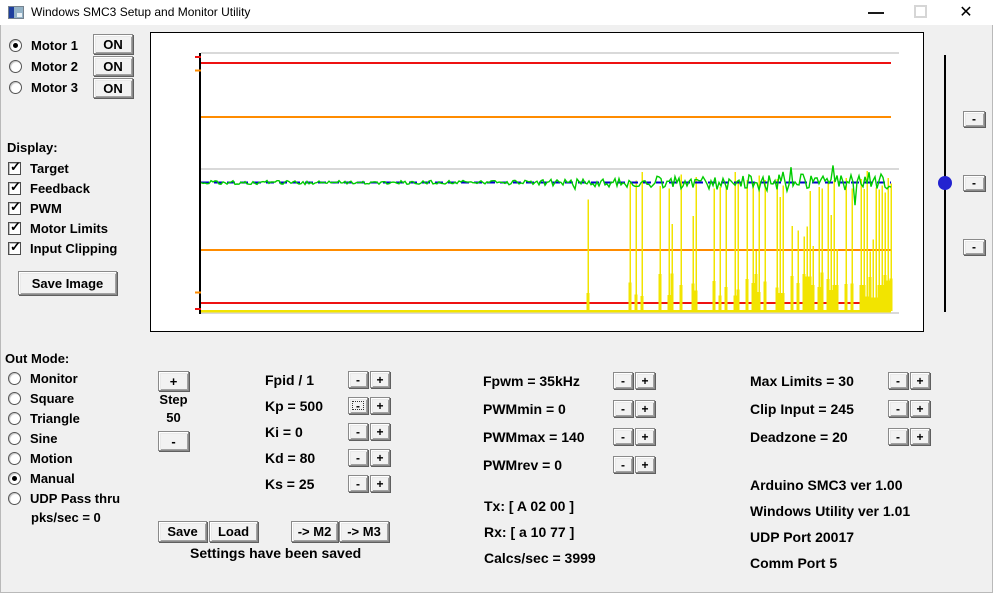 This screenshot has height=593, width=993. What do you see at coordinates (67, 283) in the screenshot?
I see `save-image-button: Save Image` at bounding box center [67, 283].